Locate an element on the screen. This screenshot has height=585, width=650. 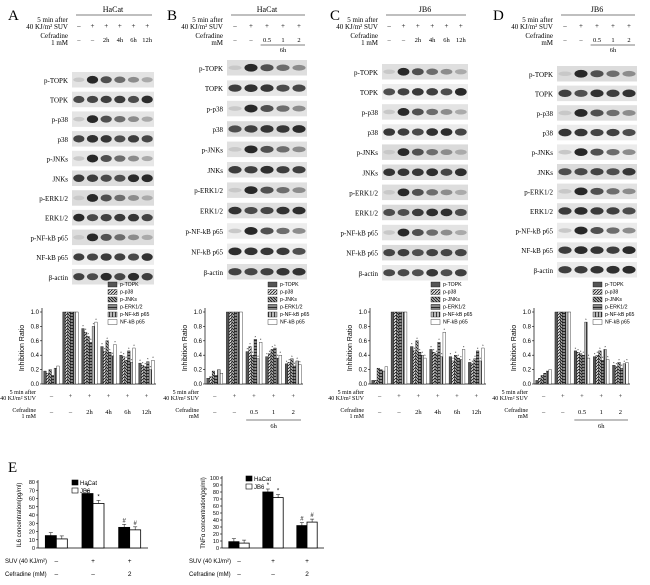
condition-line-2: 40 KJ/m² SUV is located at coordinates (202, 27).